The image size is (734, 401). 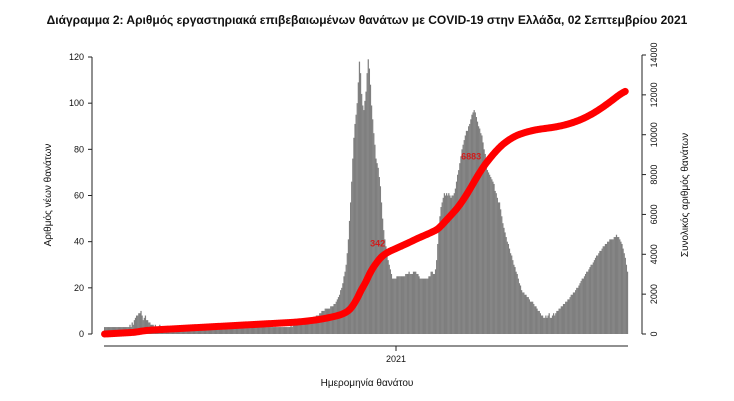 I want to click on right-y-axis-label: Συνολικός αριθμός θανάτων, so click(x=685, y=195).